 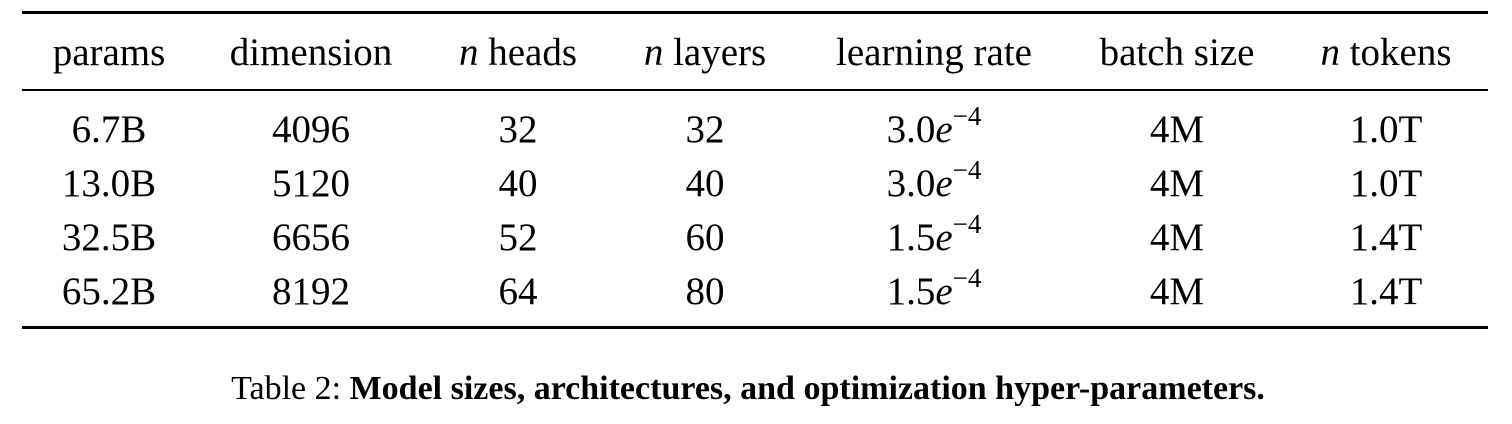 I want to click on cell-layers: 60, so click(x=705, y=237).